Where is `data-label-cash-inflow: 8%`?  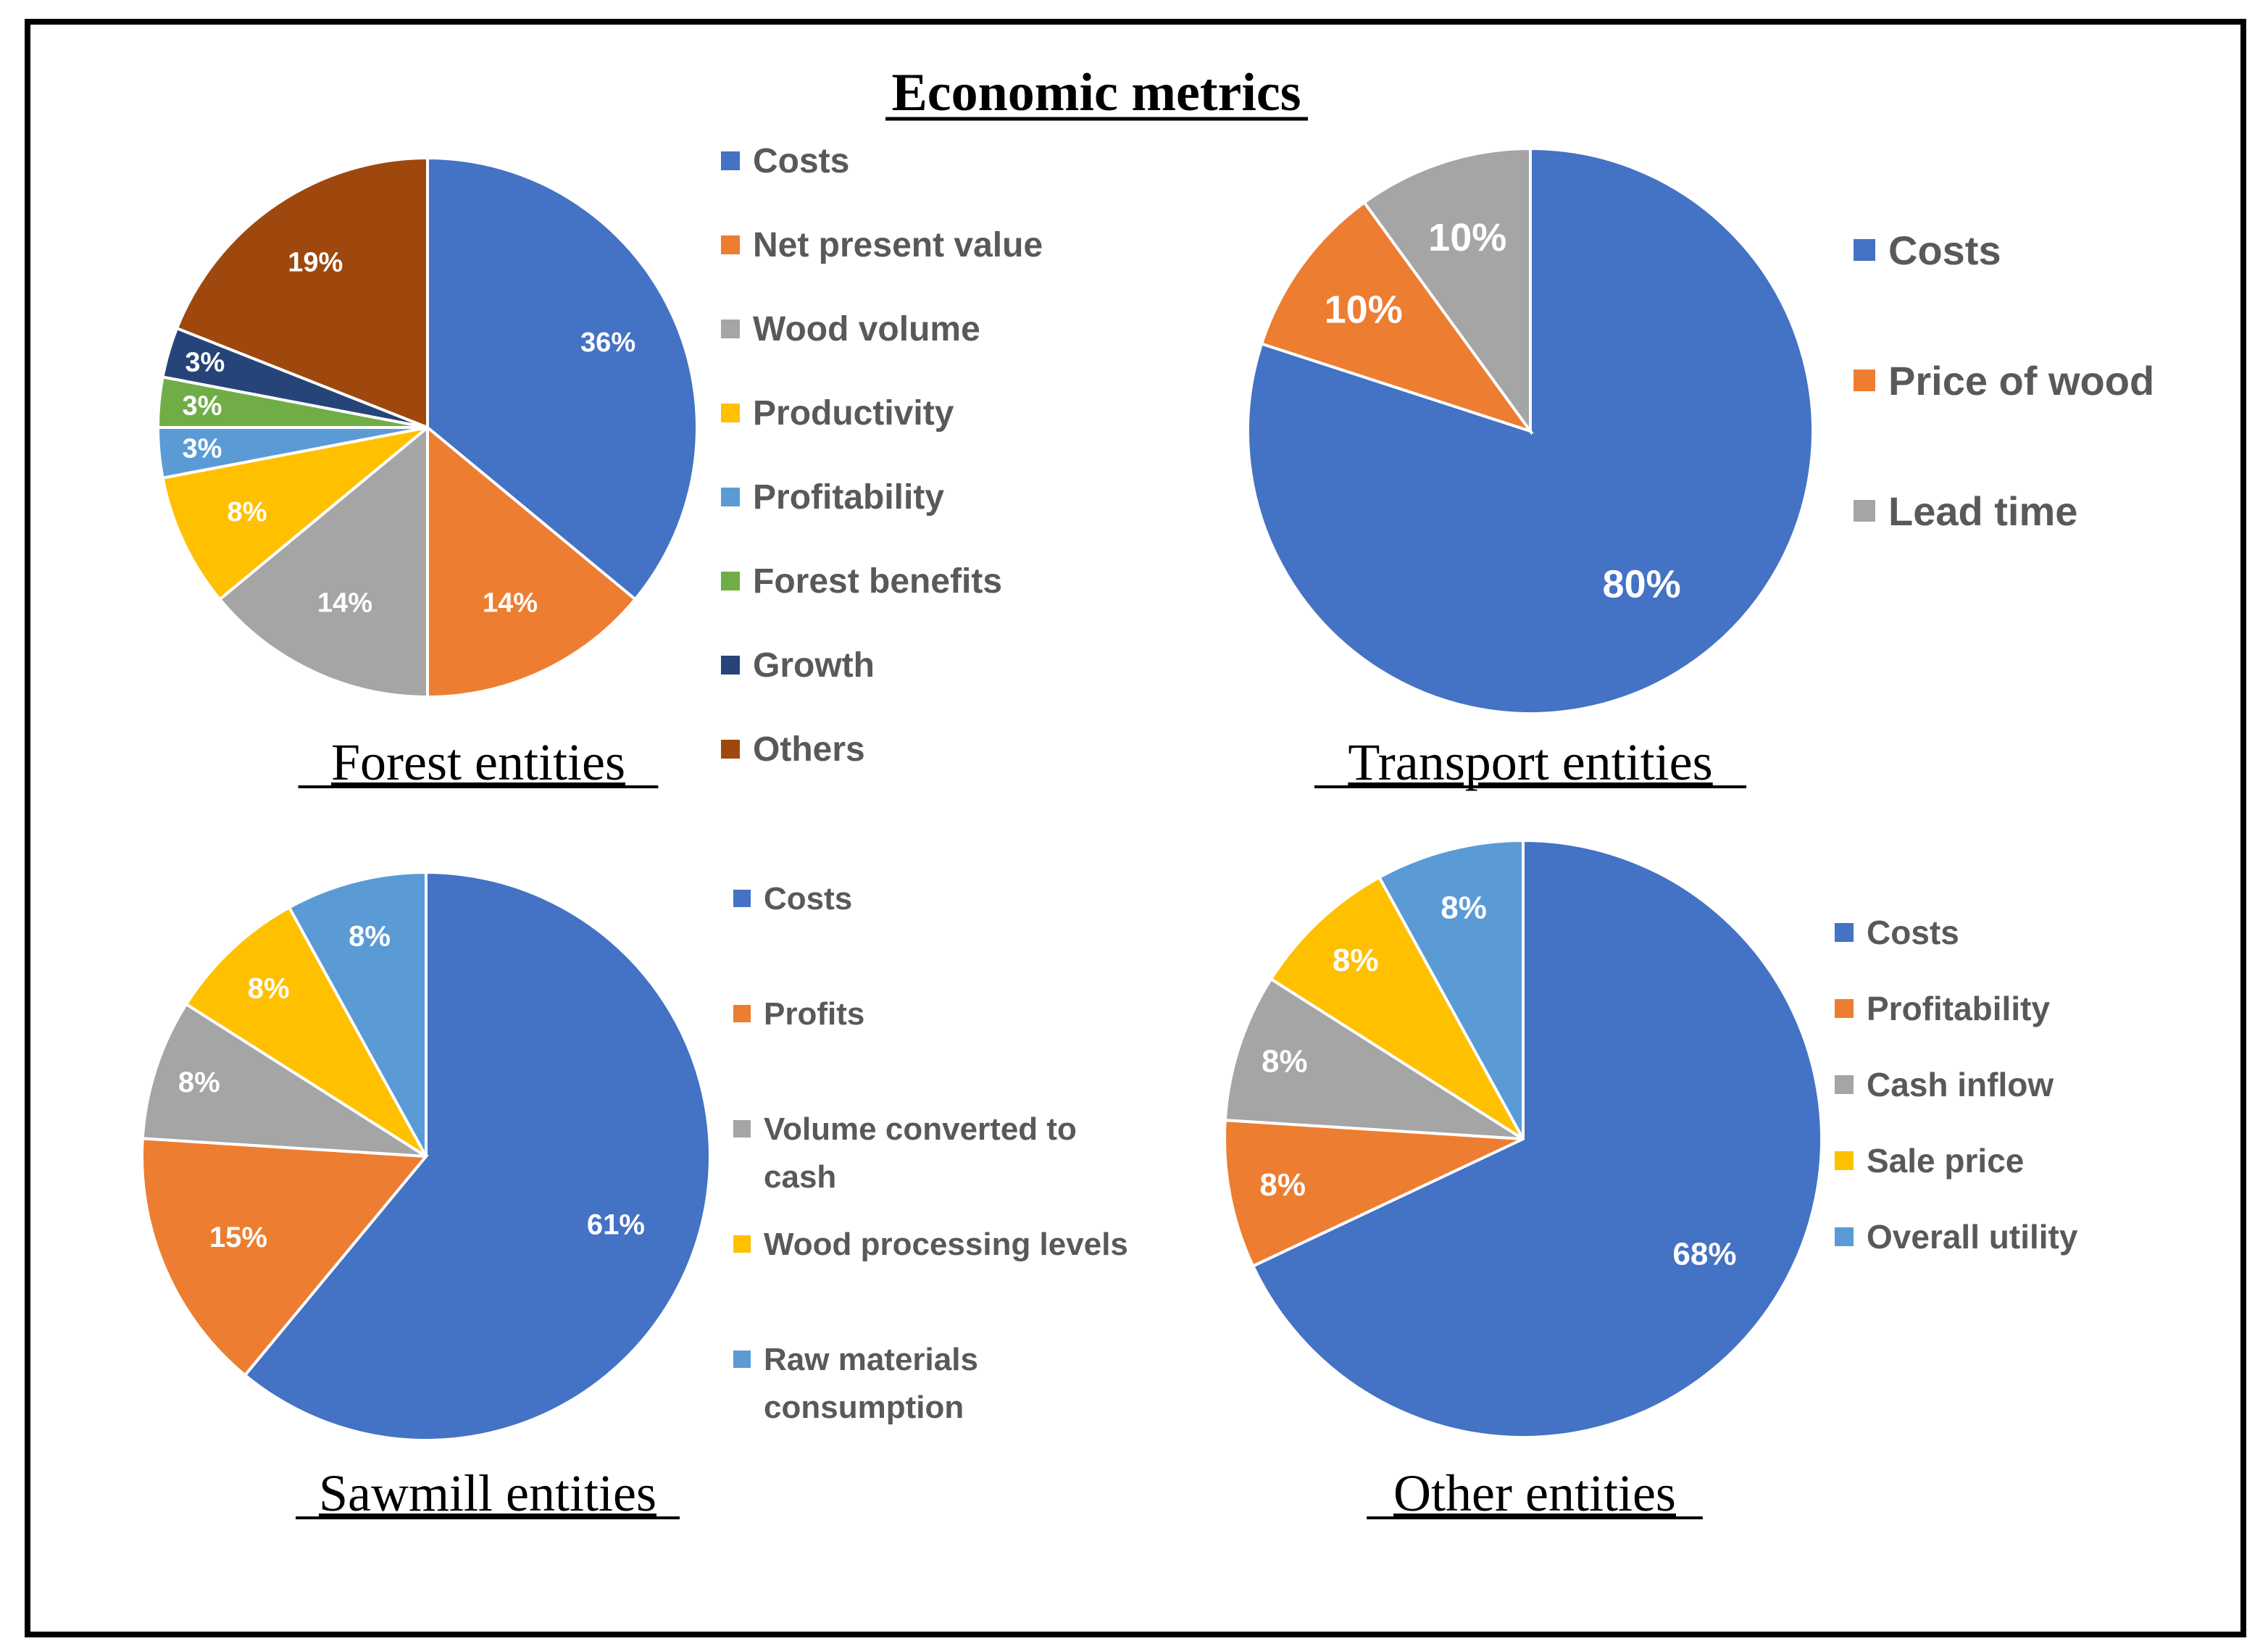 data-label-cash-inflow: 8% is located at coordinates (1285, 1062).